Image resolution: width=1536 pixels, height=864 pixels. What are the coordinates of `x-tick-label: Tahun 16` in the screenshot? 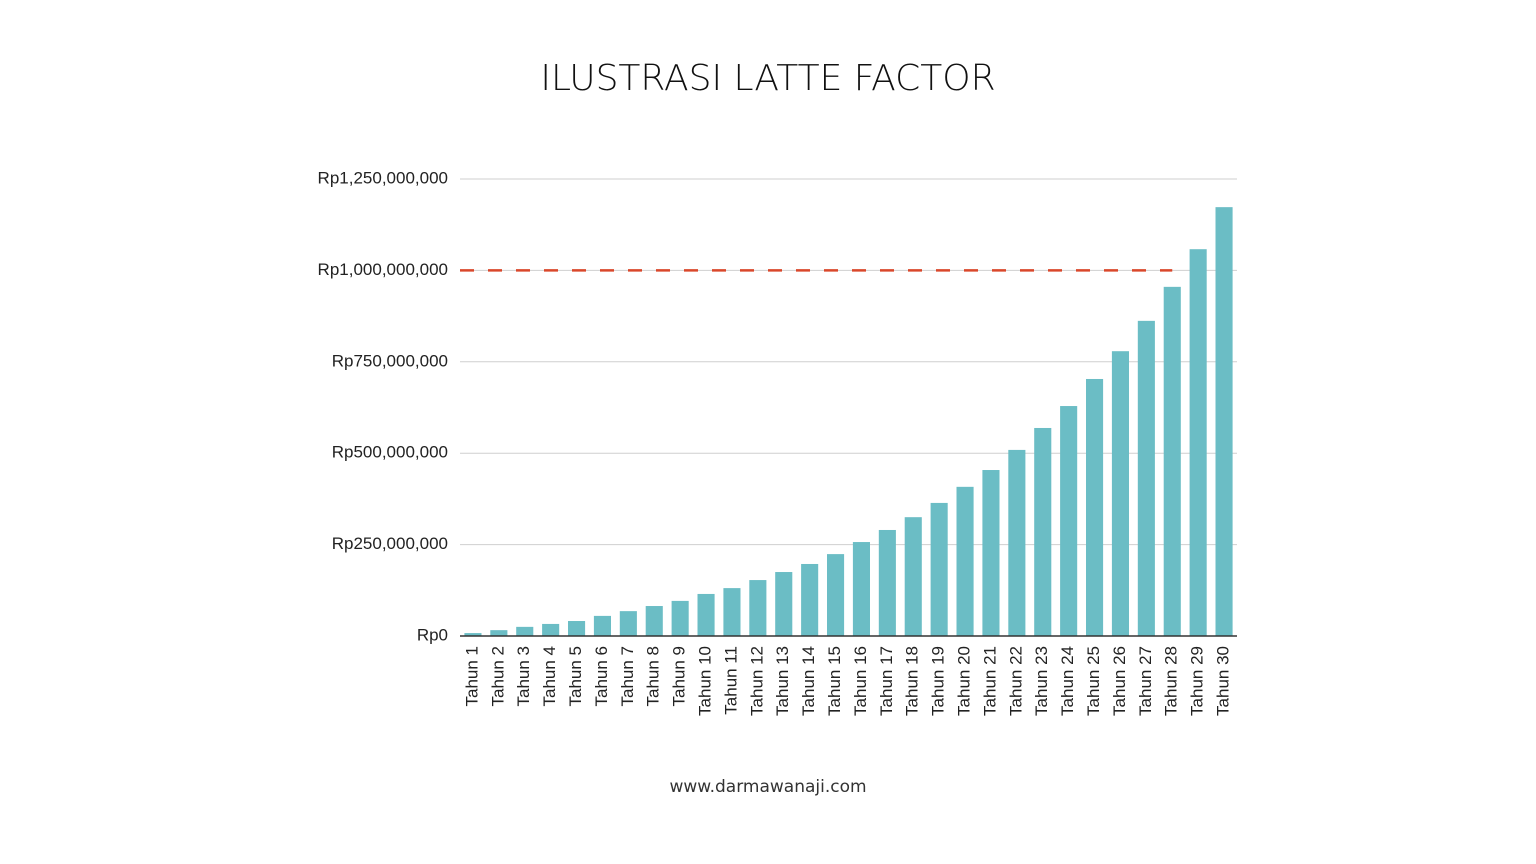 It's located at (860, 681).